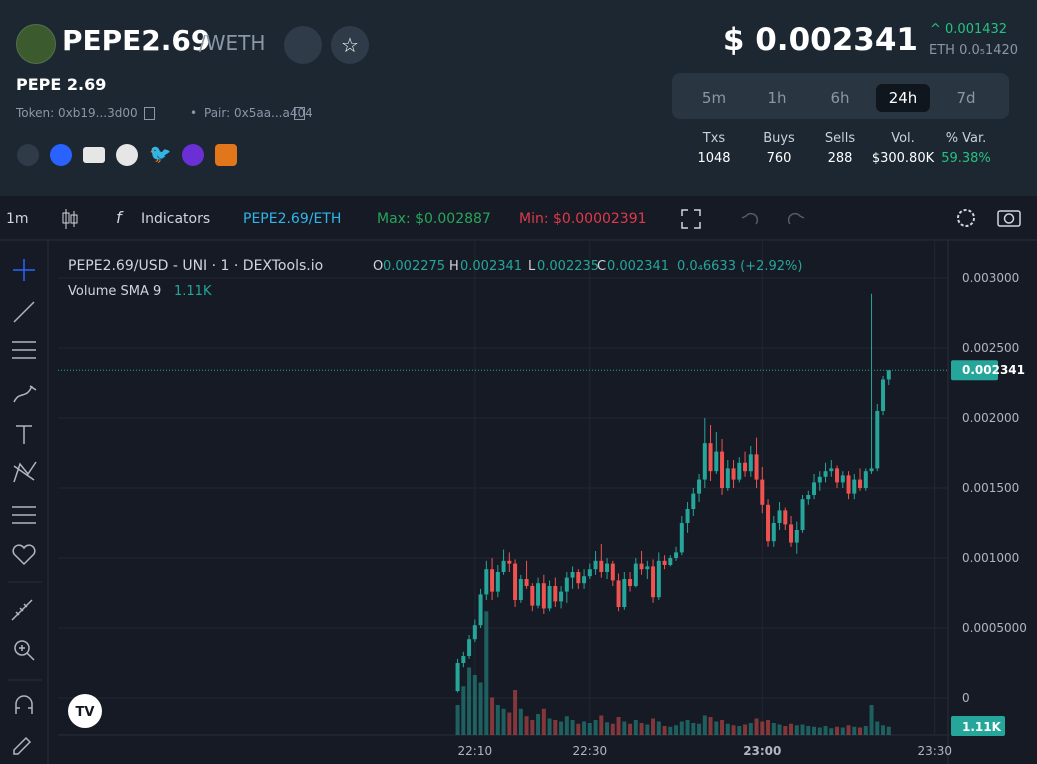 Image resolution: width=1037 pixels, height=764 pixels. What do you see at coordinates (903, 138) in the screenshot?
I see `stat-label: Vol.` at bounding box center [903, 138].